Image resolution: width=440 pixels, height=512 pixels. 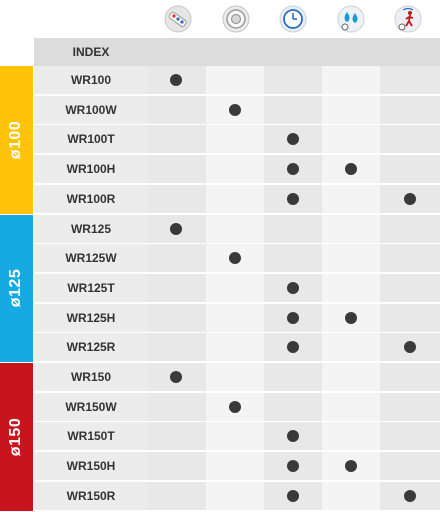 What do you see at coordinates (91, 169) in the screenshot?
I see `product-index-cell: WR100H` at bounding box center [91, 169].